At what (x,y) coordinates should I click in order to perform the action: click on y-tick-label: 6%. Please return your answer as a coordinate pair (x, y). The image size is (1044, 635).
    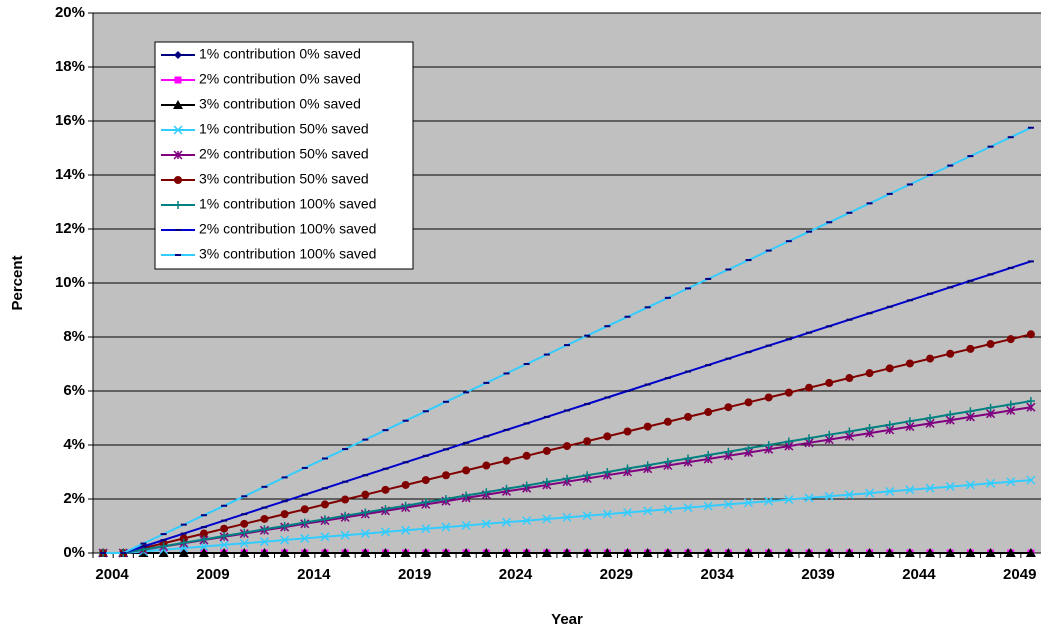
    Looking at the image, I should click on (74, 390).